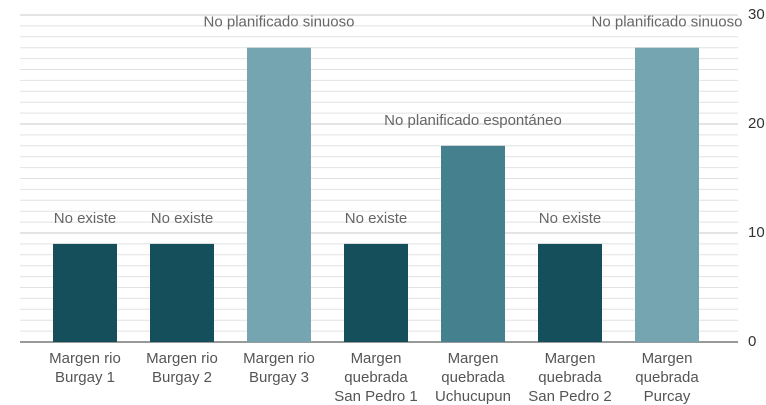 This screenshot has height=405, width=766. I want to click on x-tick-label: San Pedro 1, so click(375, 396).